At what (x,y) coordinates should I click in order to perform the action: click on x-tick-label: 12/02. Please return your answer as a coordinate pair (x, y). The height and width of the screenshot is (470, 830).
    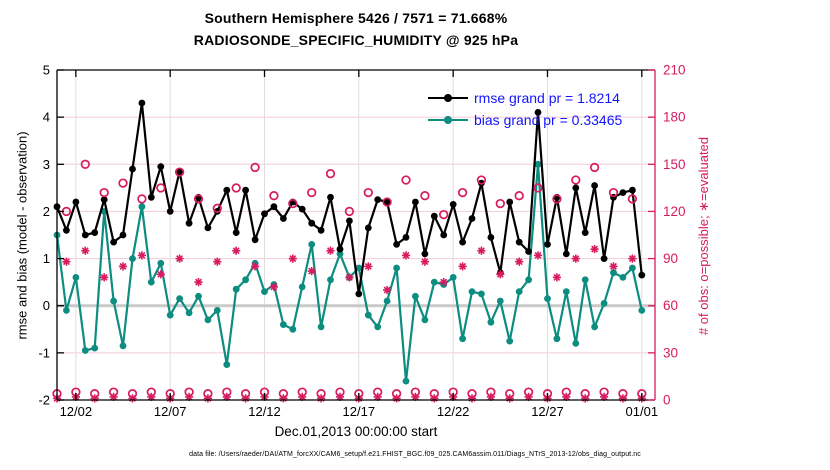
    Looking at the image, I should click on (76, 411).